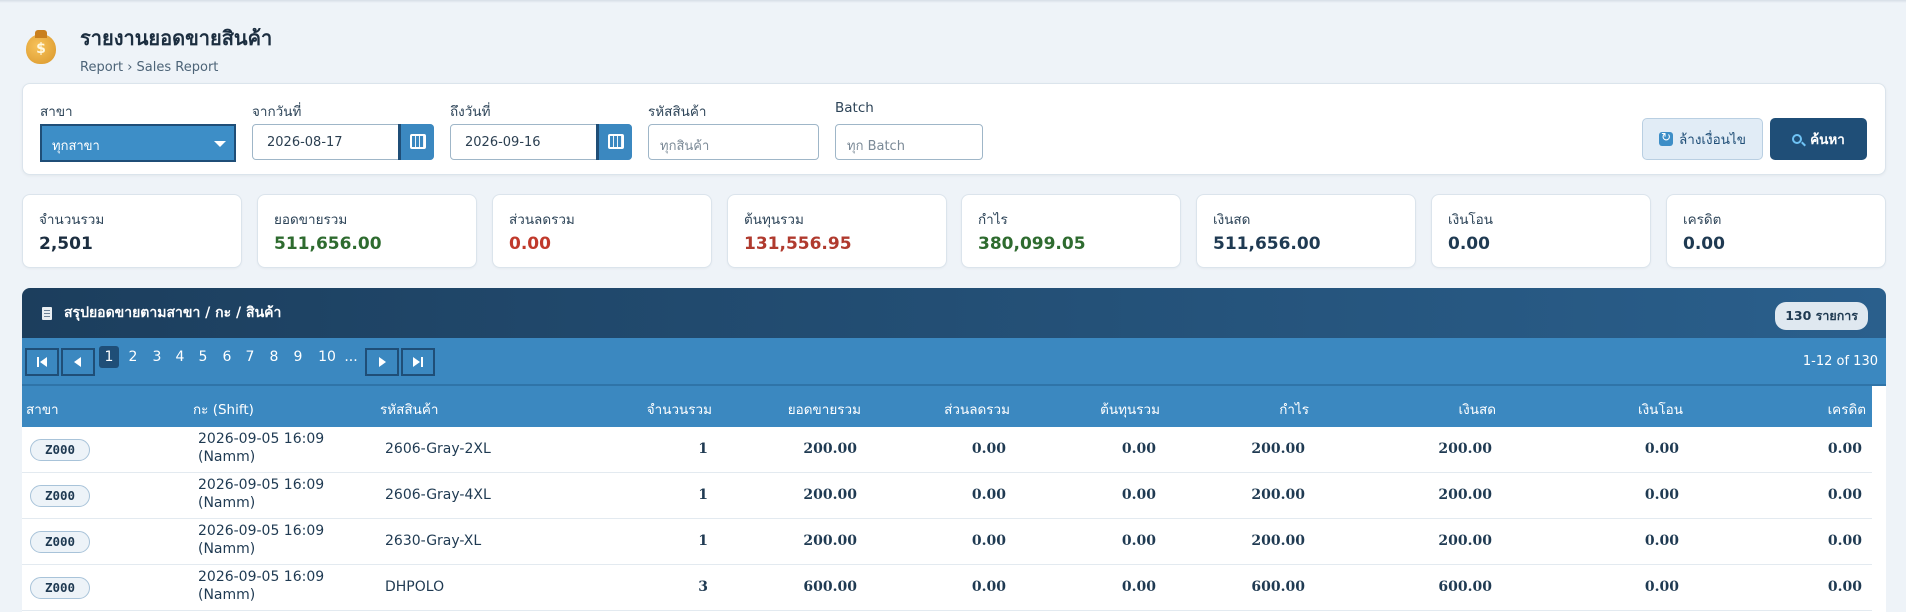 This screenshot has height=612, width=1906. What do you see at coordinates (1469, 244) in the screenshot?
I see `stat-value: 0.00` at bounding box center [1469, 244].